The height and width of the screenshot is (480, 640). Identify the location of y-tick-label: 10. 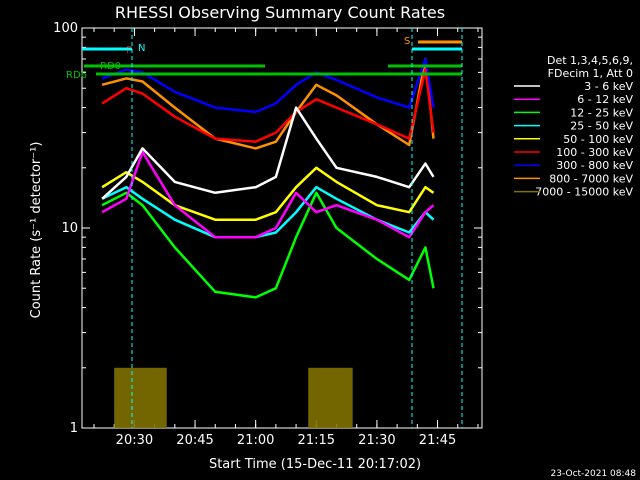
(69, 228).